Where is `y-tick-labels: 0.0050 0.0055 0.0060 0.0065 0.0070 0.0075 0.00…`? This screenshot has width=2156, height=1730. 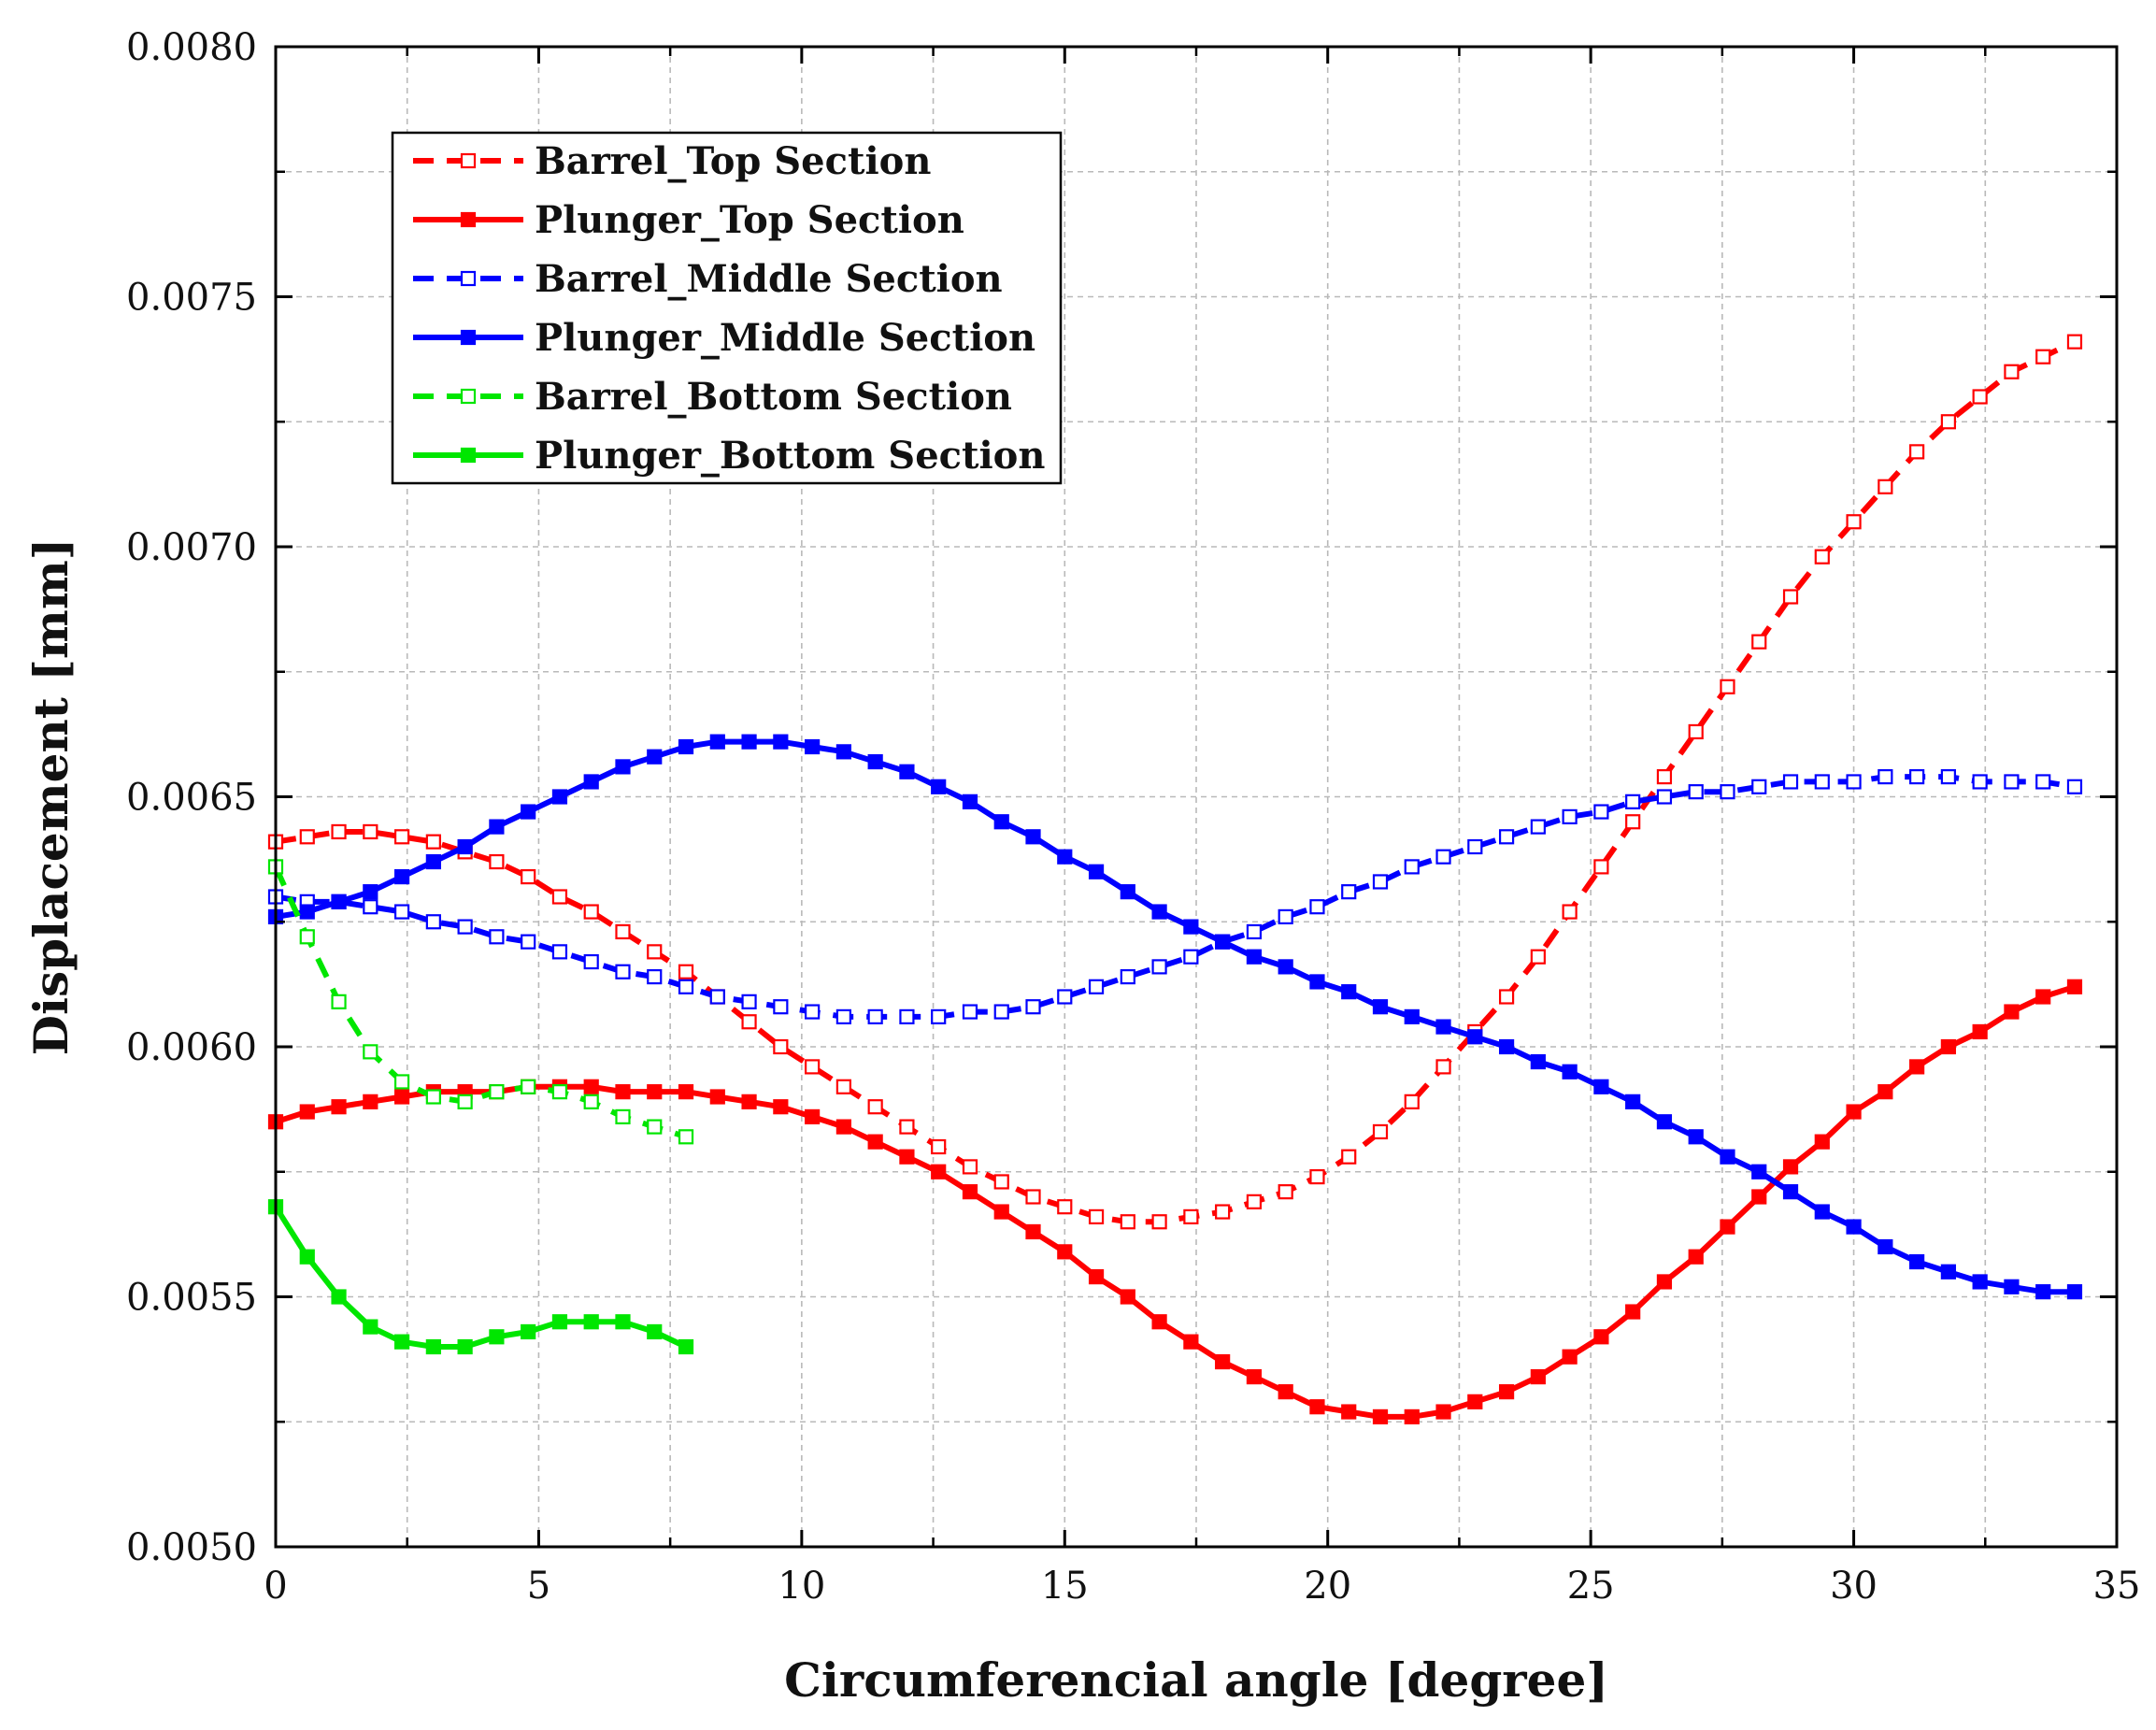 y-tick-labels: 0.0050 0.0055 0.0060 0.0065 0.0070 0.0075 0.00… is located at coordinates (192, 797).